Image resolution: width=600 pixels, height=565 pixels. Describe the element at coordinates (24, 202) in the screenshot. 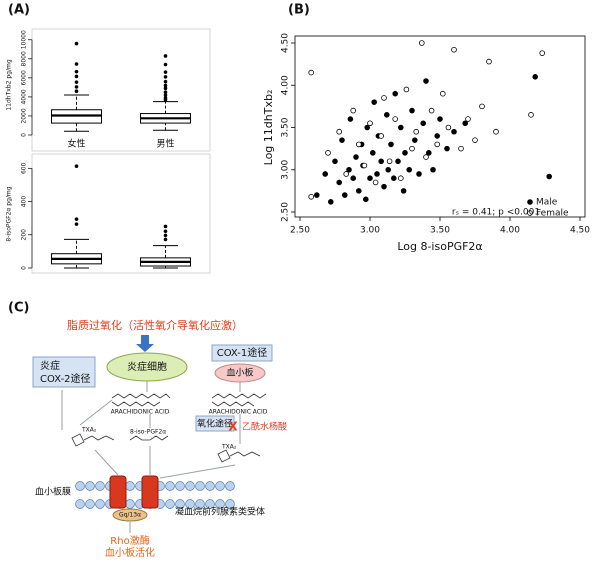

I see `y-tick-label: 400` at that location.